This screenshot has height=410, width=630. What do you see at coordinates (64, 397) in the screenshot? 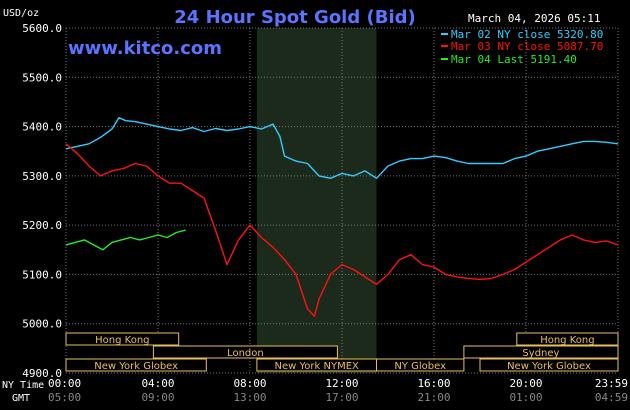
I see `x-tick-label-gmt: 05:00` at bounding box center [64, 397].